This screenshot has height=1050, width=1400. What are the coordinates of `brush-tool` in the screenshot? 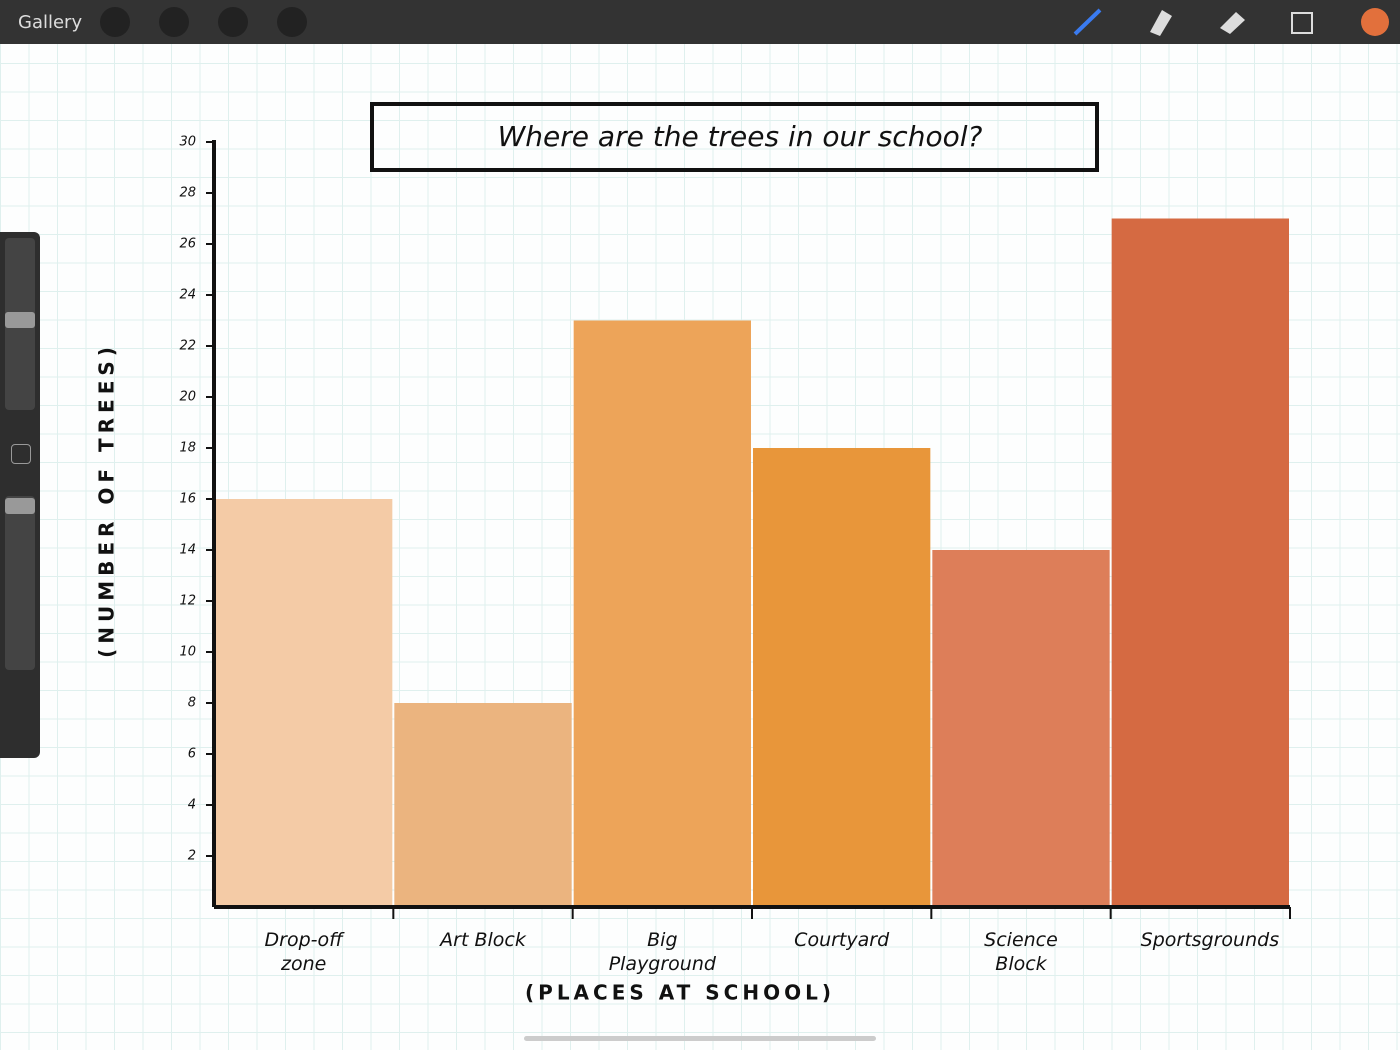 It's located at (1087, 22).